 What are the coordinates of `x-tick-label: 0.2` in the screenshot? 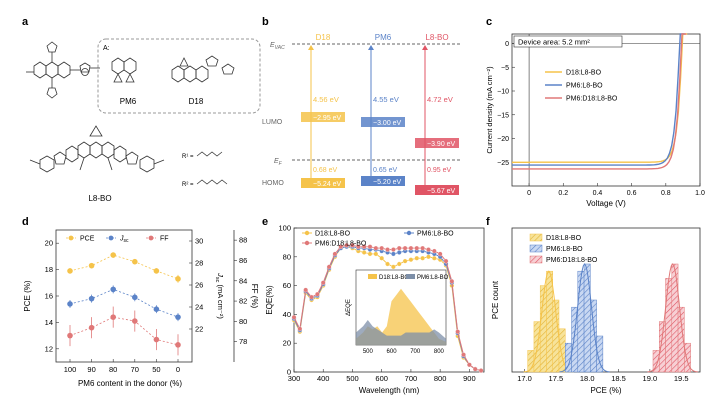 It's located at (563, 193).